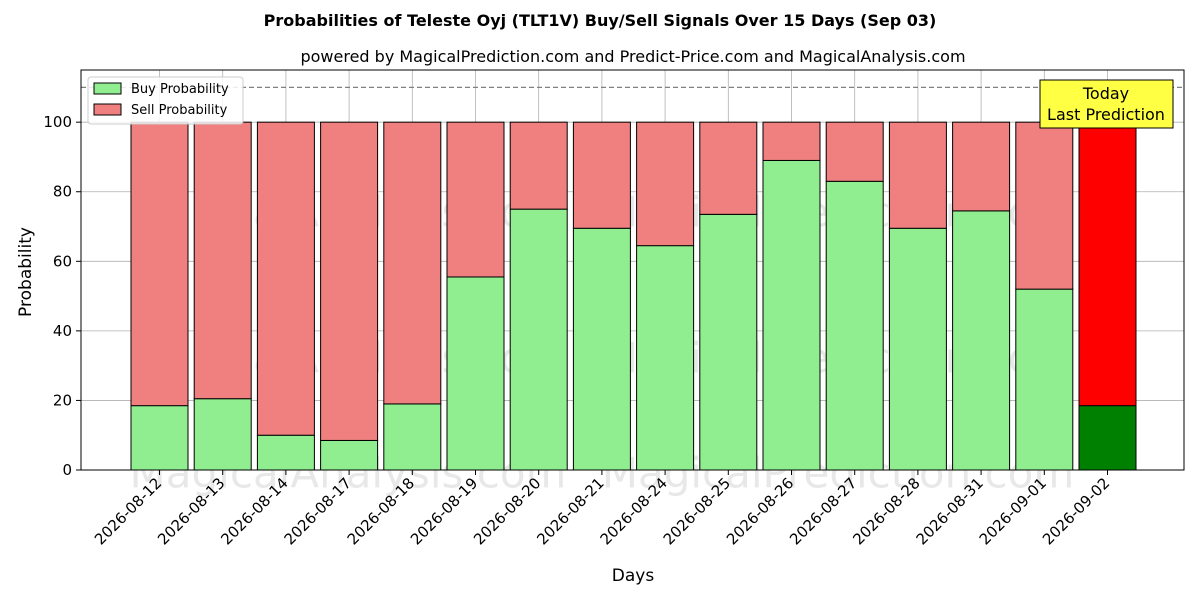  What do you see at coordinates (62, 296) in the screenshot?
I see `y-axis: 0 20 40 60 80 100` at bounding box center [62, 296].